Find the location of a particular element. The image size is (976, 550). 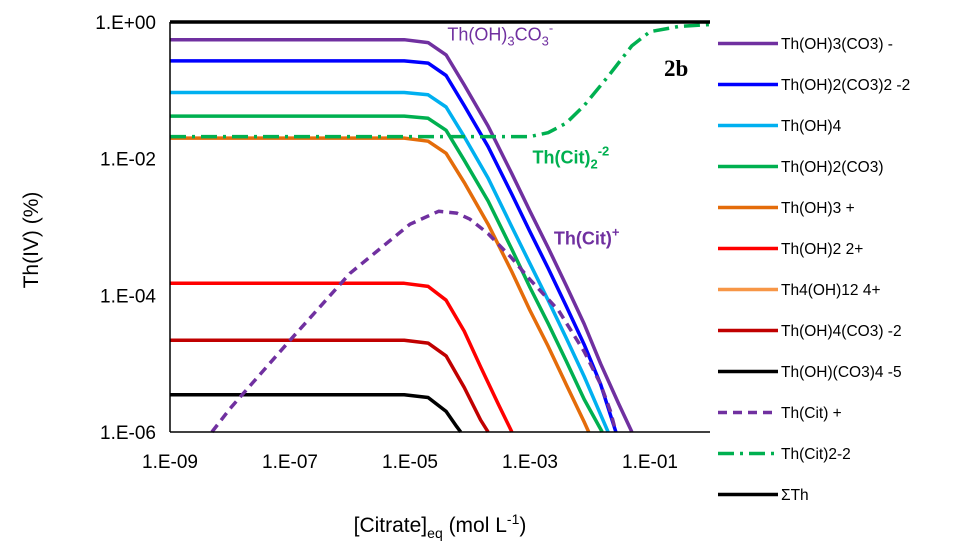

x-axis-title: [Citrate]eq (mol L-1) is located at coordinates (440, 526).